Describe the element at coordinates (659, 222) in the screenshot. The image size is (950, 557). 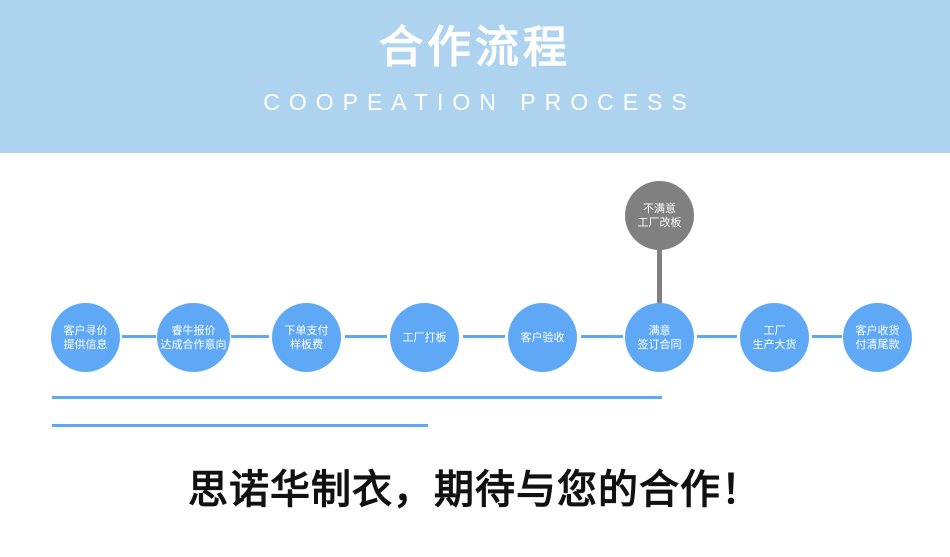
I see `flow-node-branch-line-2: 工厂改板` at that location.